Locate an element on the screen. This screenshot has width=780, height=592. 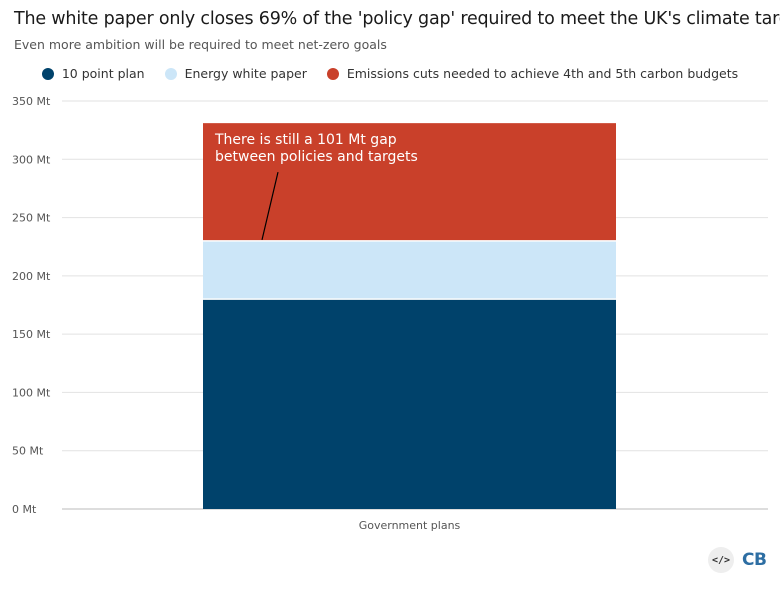
annotation-pointer is located at coordinates (270, 206).